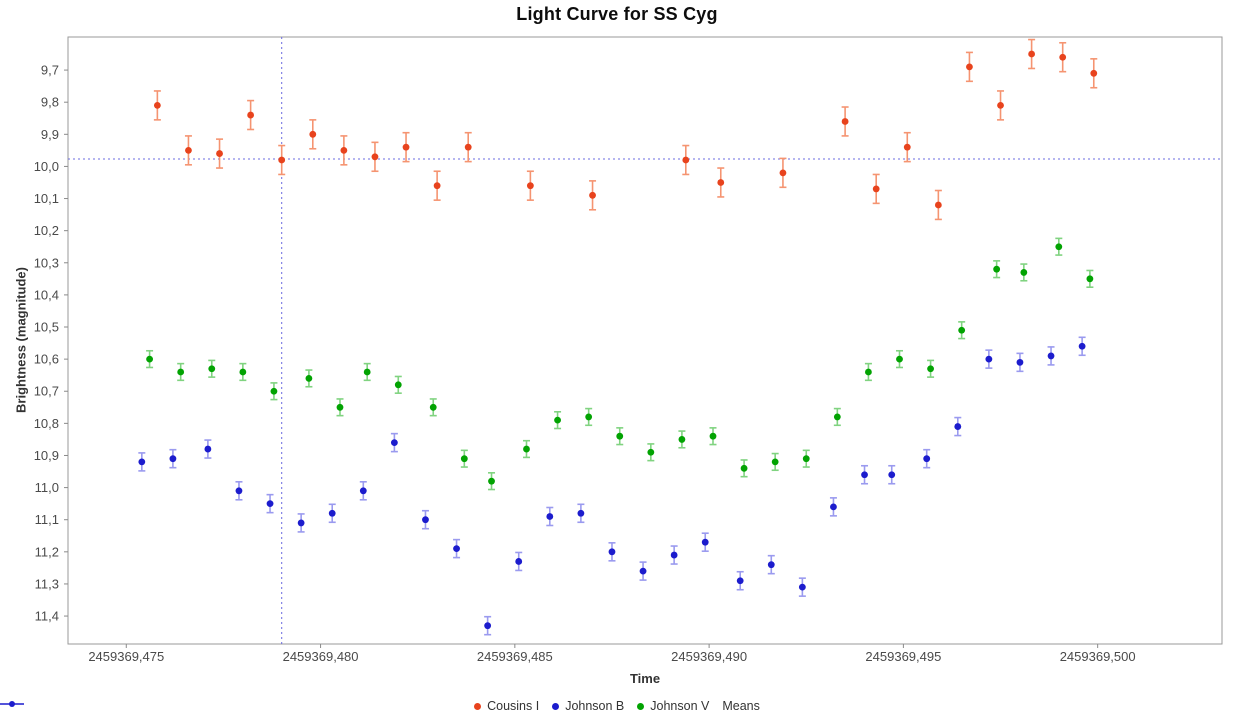 The image size is (1234, 720). Describe the element at coordinates (46, 198) in the screenshot. I see `y-axis-tick-label: 10,1` at that location.